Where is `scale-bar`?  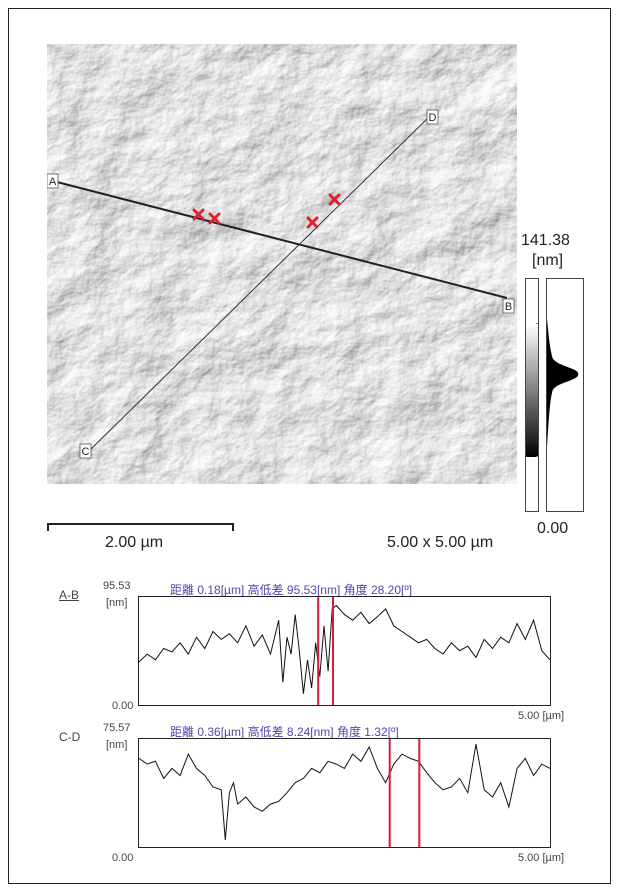
scale-bar is located at coordinates (140, 527).